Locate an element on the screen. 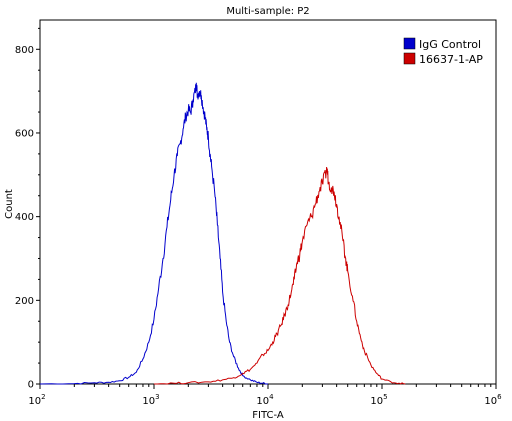 Image resolution: width=512 pixels, height=421 pixels. x-tick-label: 10² is located at coordinates (36, 400).